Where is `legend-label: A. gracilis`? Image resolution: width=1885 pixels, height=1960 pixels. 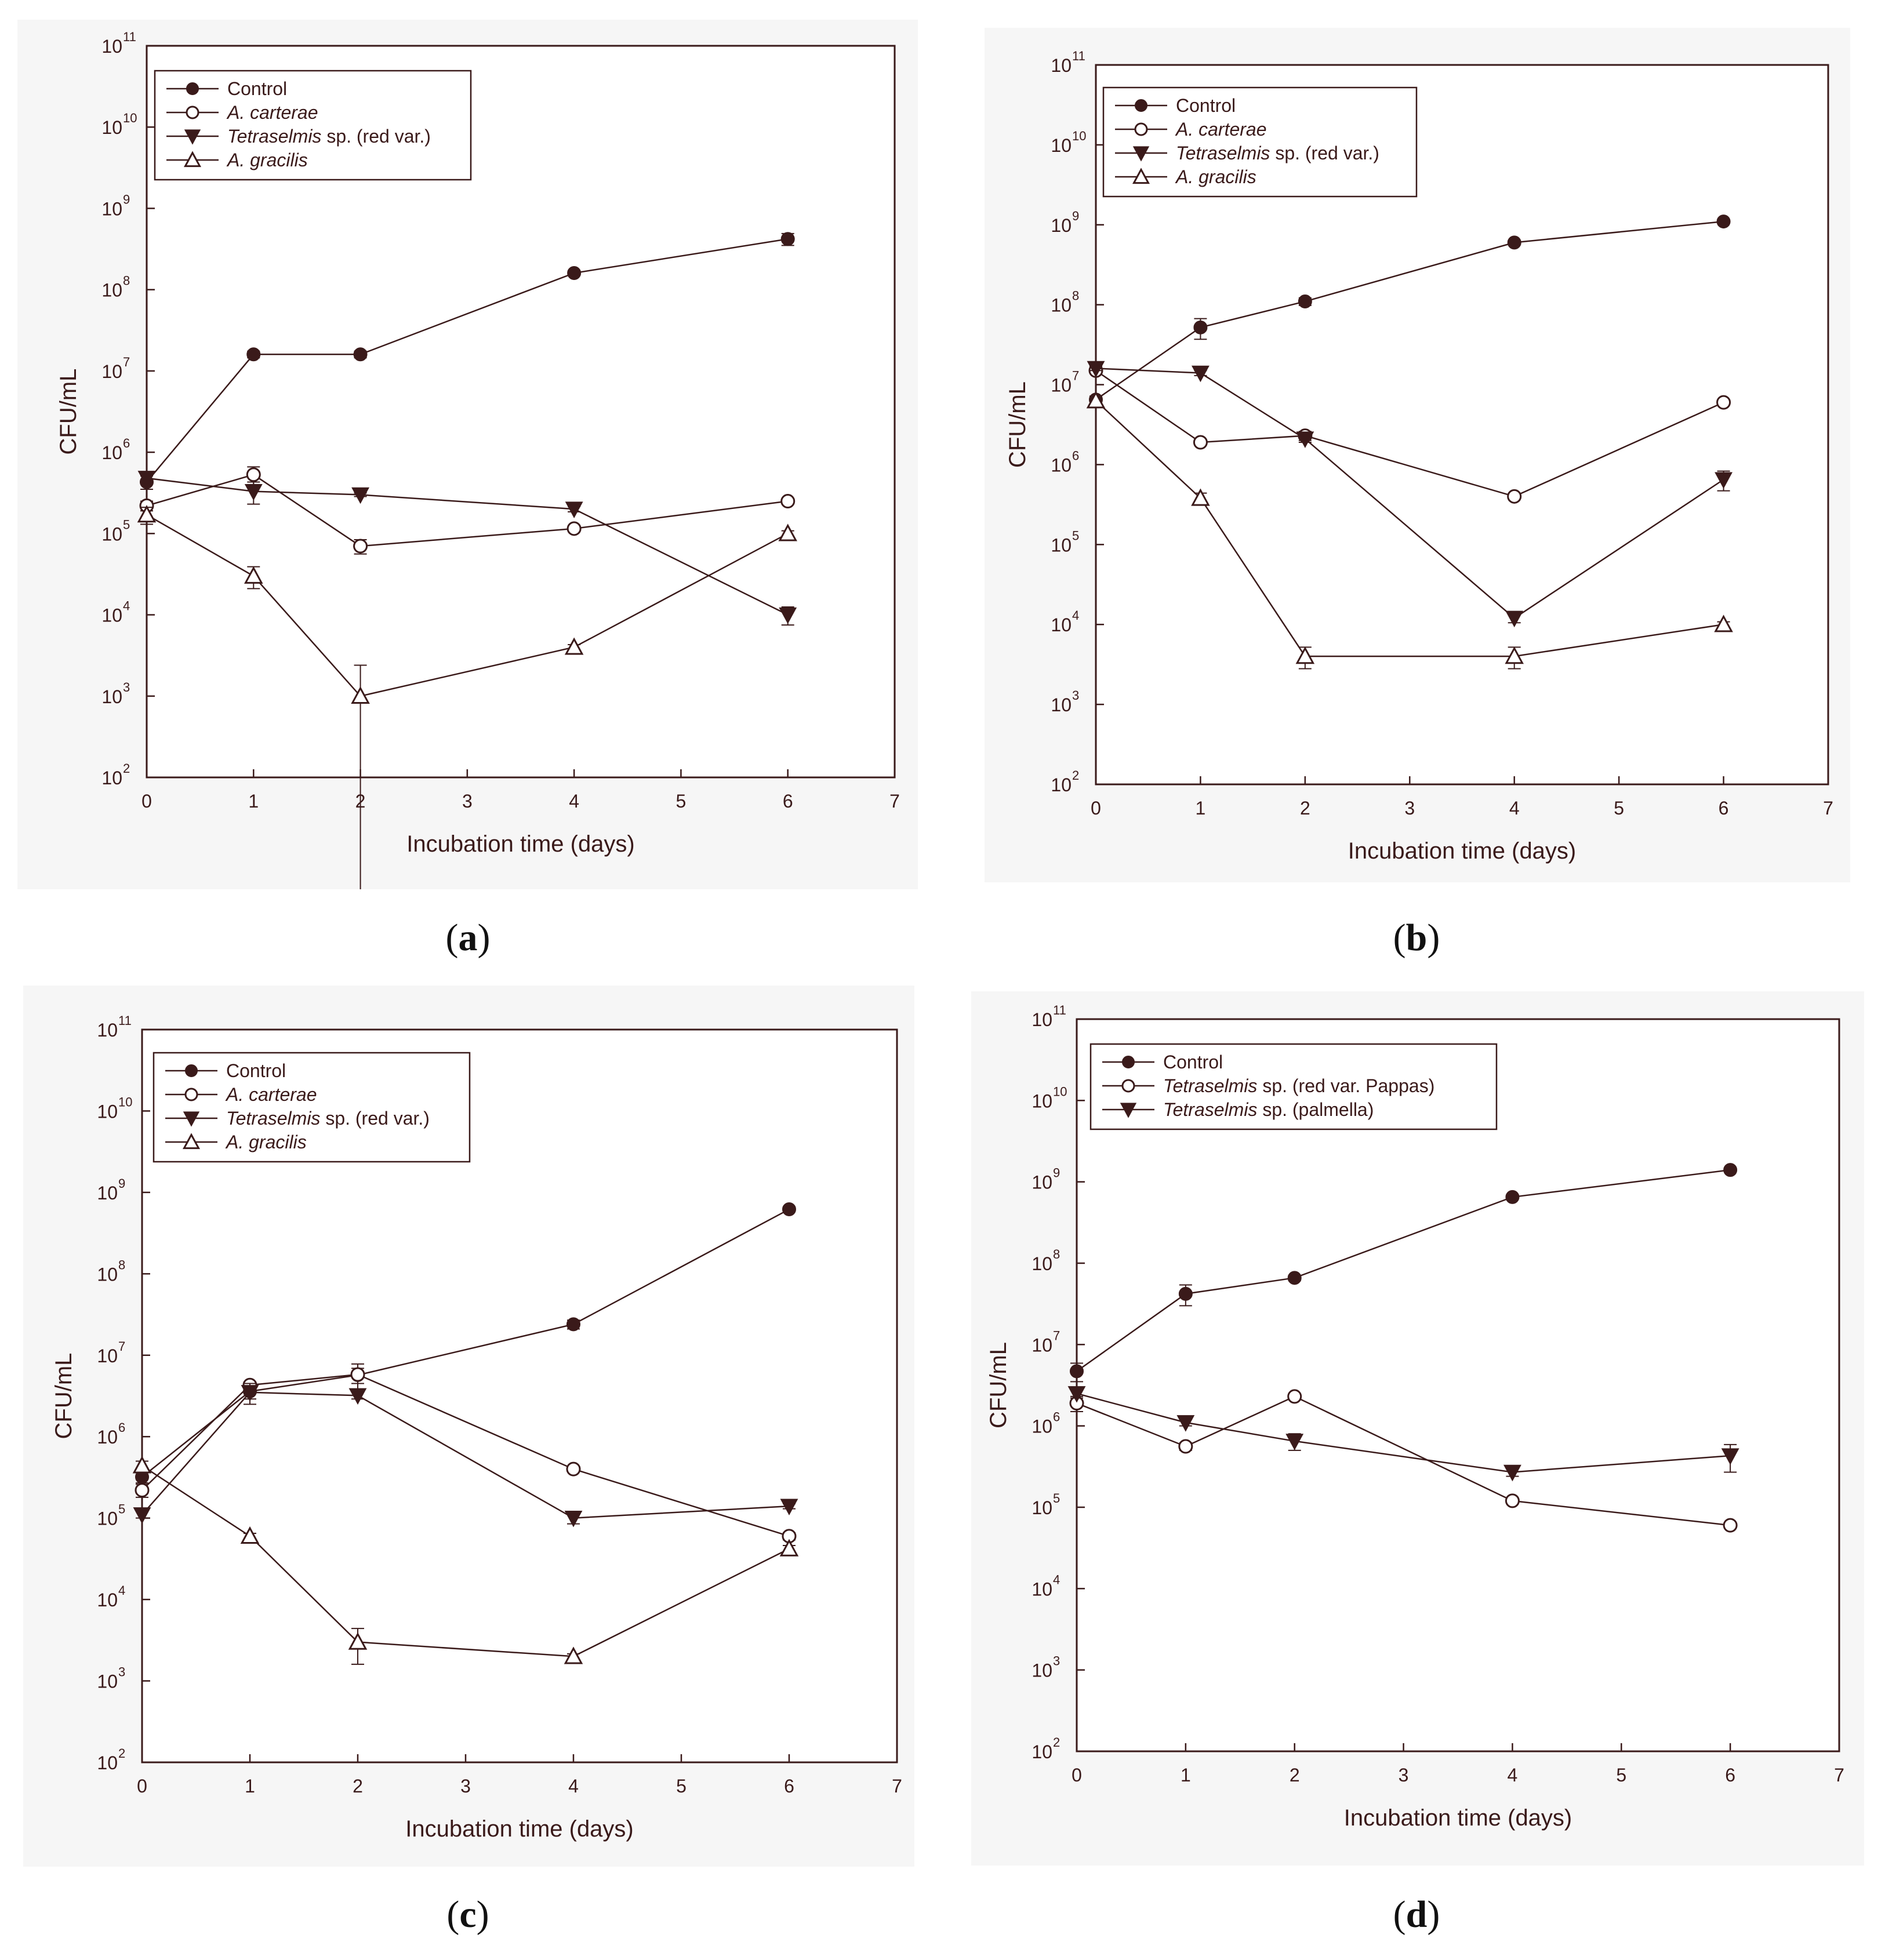 legend-label: A. gracilis is located at coordinates (266, 1142).